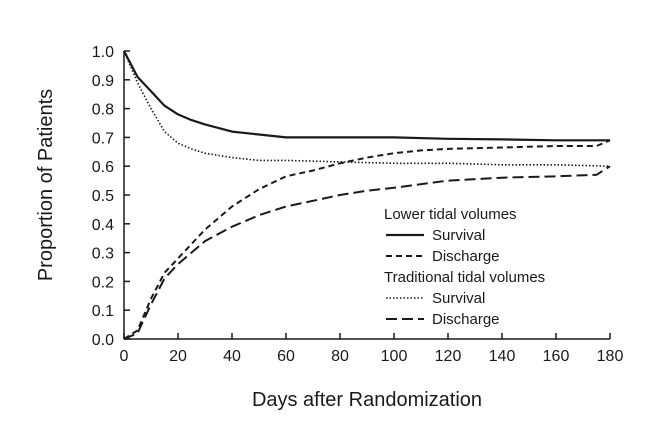 The height and width of the screenshot is (445, 660). What do you see at coordinates (103, 340) in the screenshot?
I see `y-tick-label: 0.0` at bounding box center [103, 340].